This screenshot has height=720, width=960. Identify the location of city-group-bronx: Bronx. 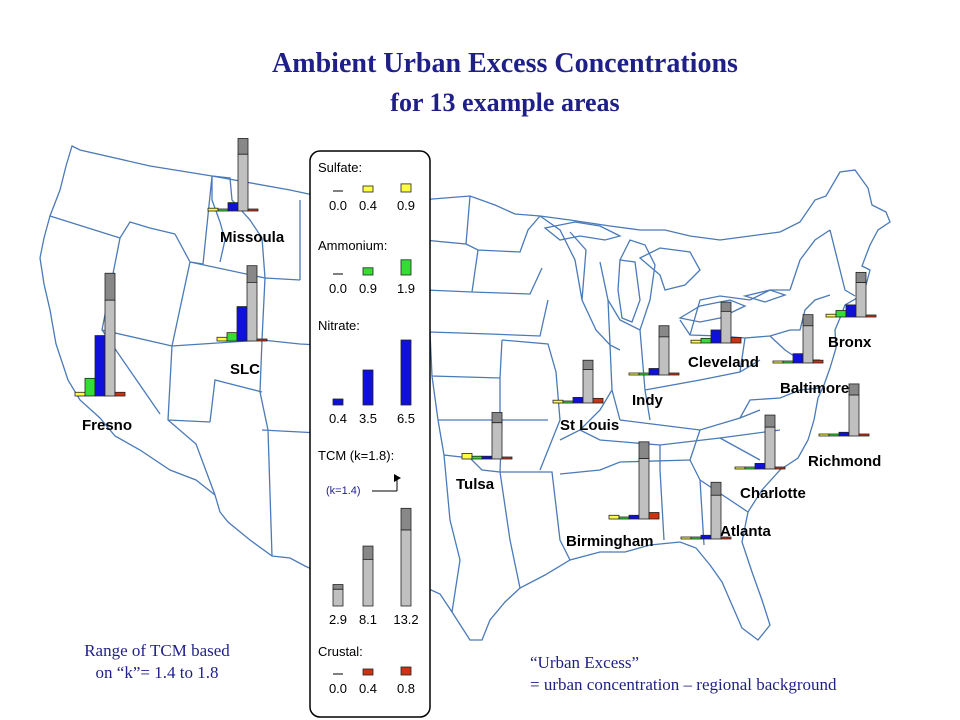
(851, 311).